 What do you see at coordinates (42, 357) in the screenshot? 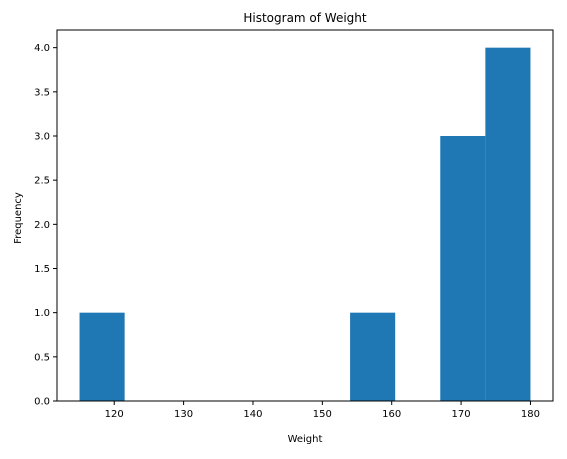
I see `y-tick-label: 0.5` at bounding box center [42, 357].